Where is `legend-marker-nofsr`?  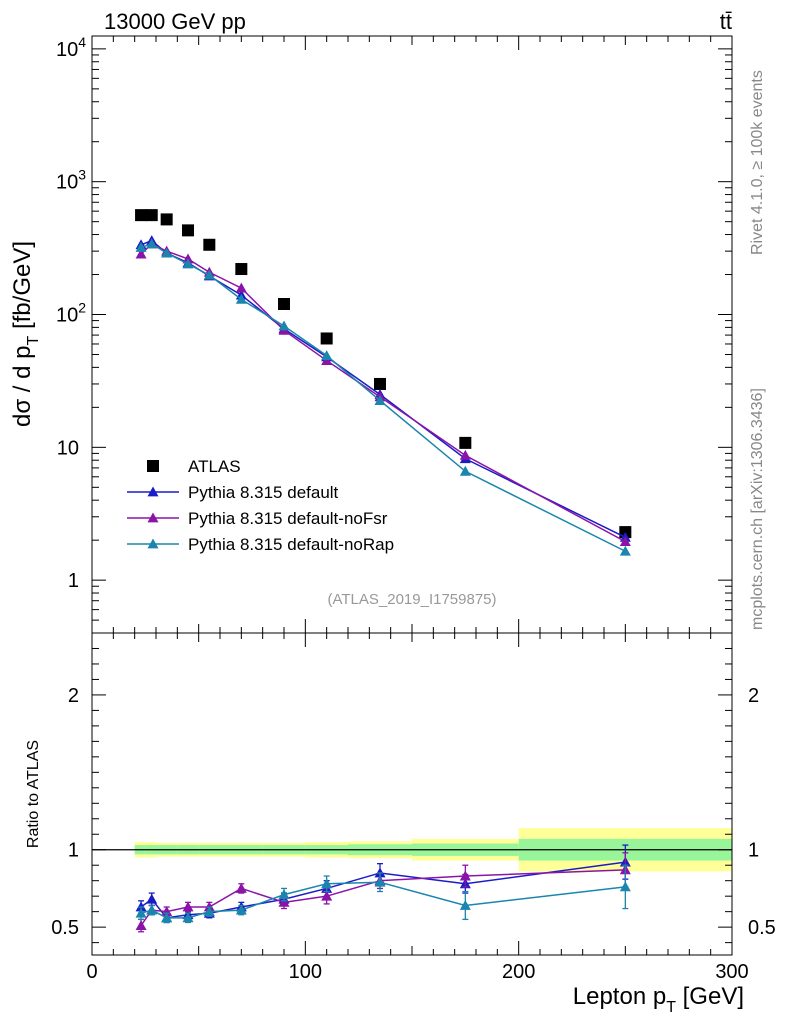
legend-marker-nofsr is located at coordinates (153, 517).